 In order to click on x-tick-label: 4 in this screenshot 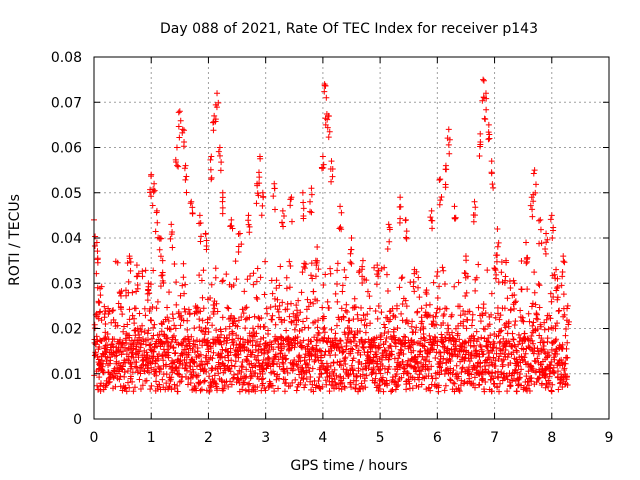, I will do `click(322, 438)`.